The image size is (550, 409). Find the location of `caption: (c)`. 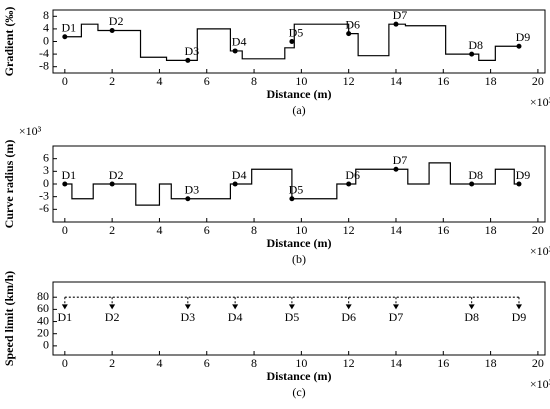

caption: (c) is located at coordinates (298, 392).